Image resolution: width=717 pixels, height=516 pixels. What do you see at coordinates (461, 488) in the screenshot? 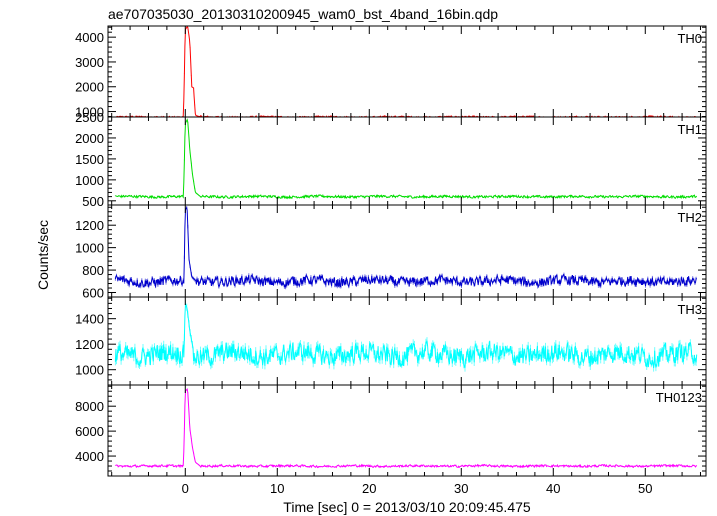
I see `x-tick-label: 30` at bounding box center [461, 488].